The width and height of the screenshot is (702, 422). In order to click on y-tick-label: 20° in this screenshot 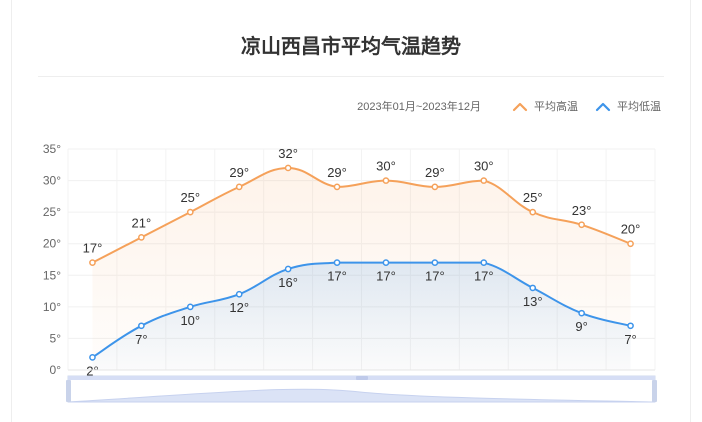, I will do `click(52, 244)`.